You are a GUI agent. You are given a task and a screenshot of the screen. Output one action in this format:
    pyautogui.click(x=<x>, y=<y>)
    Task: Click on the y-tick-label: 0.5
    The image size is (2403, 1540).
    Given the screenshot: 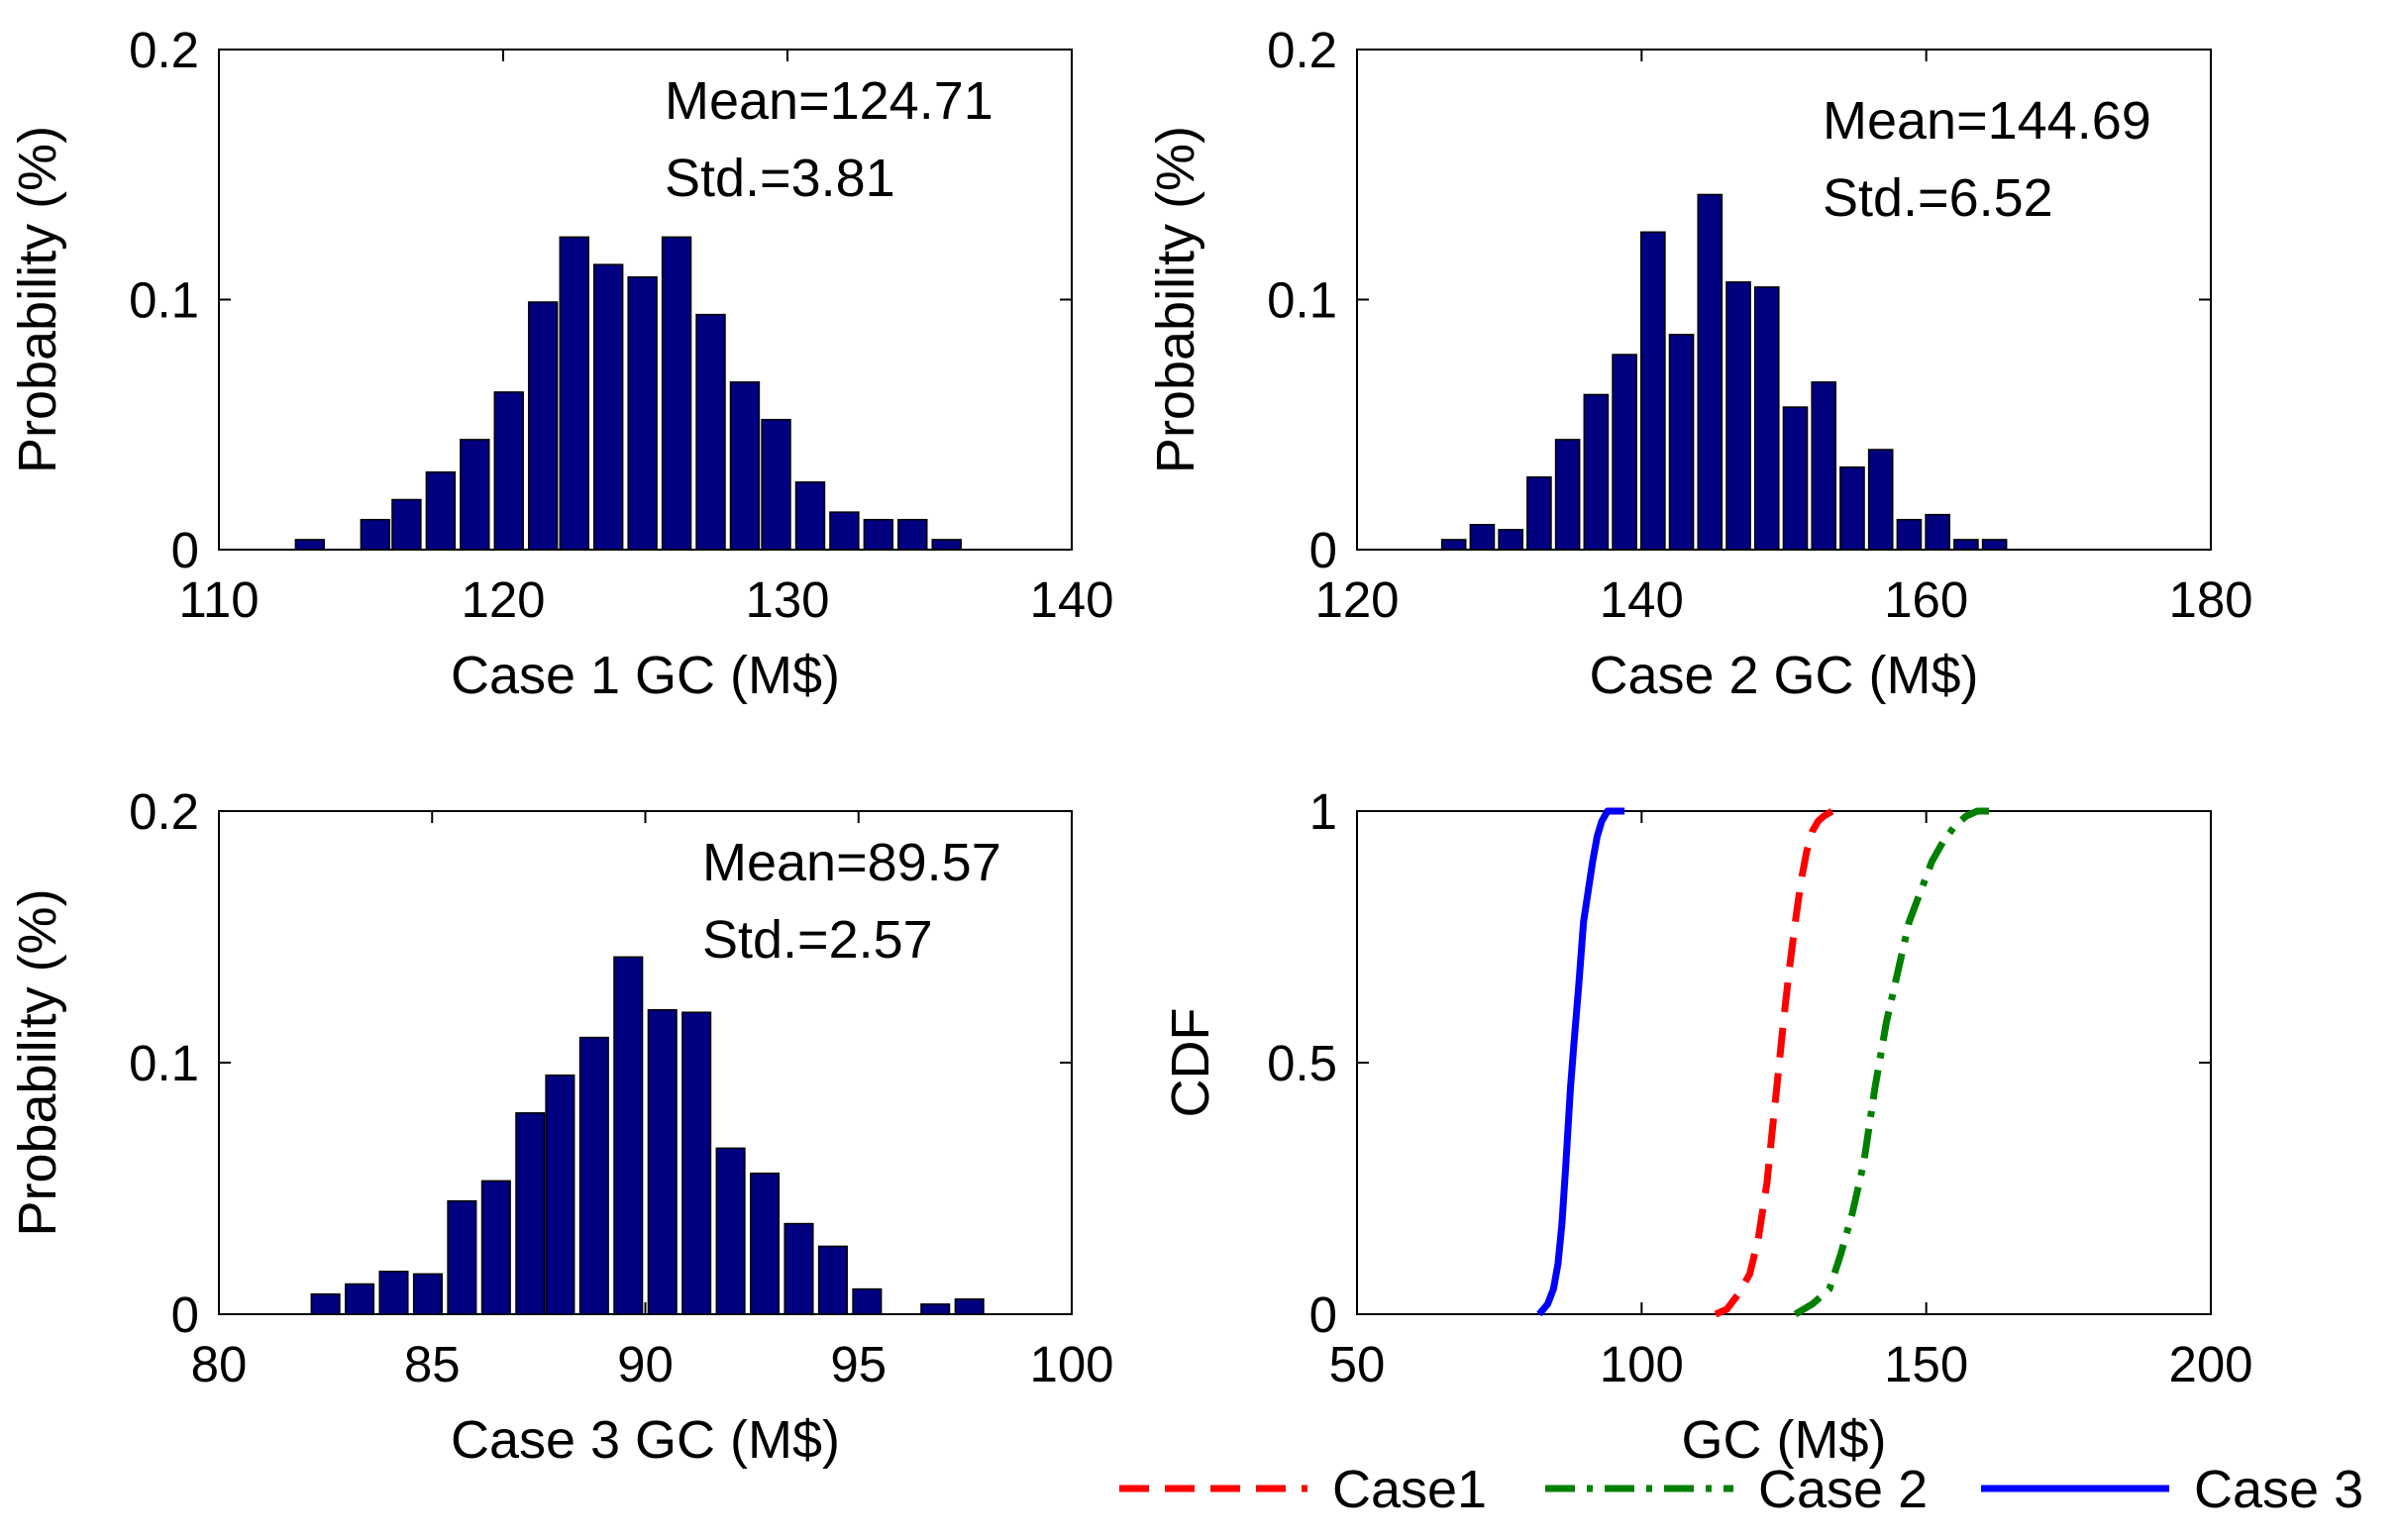 What is the action you would take?
    pyautogui.click(x=1302, y=1063)
    